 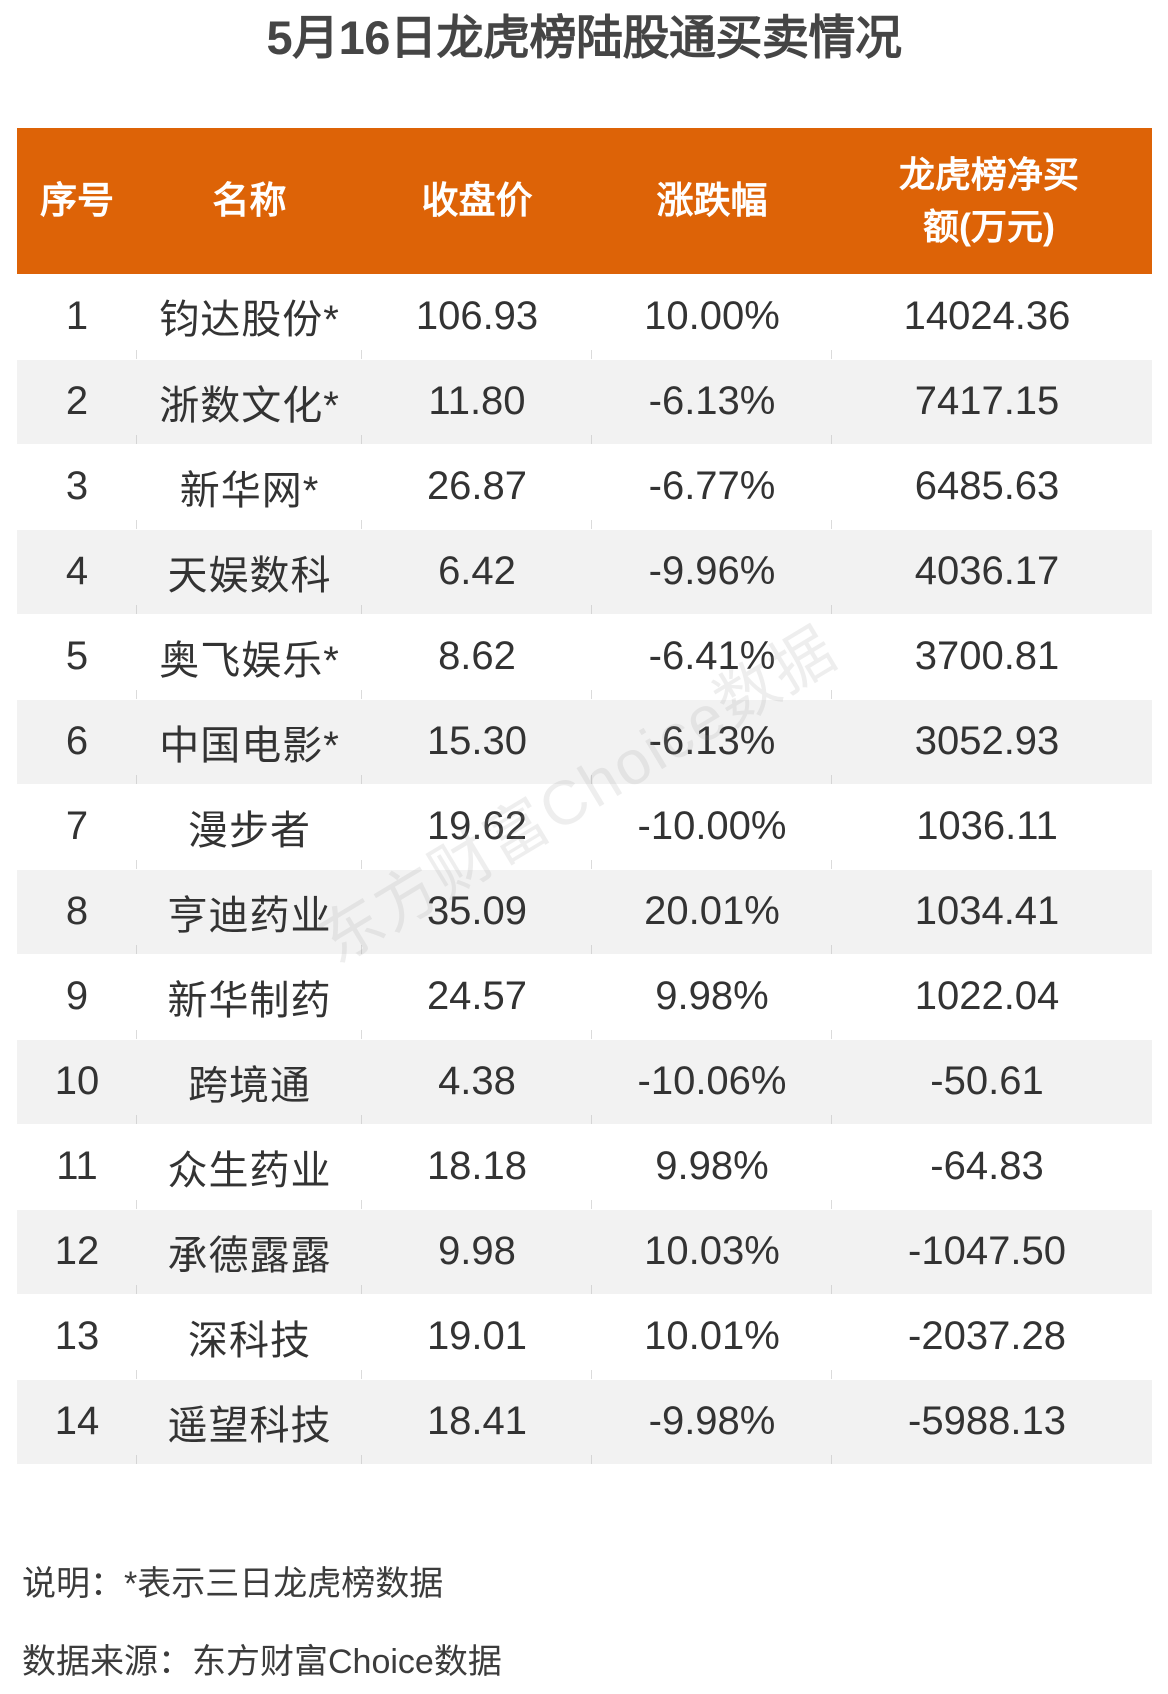 What do you see at coordinates (992, 571) in the screenshot?
I see `cell-net: 4036.17` at bounding box center [992, 571].